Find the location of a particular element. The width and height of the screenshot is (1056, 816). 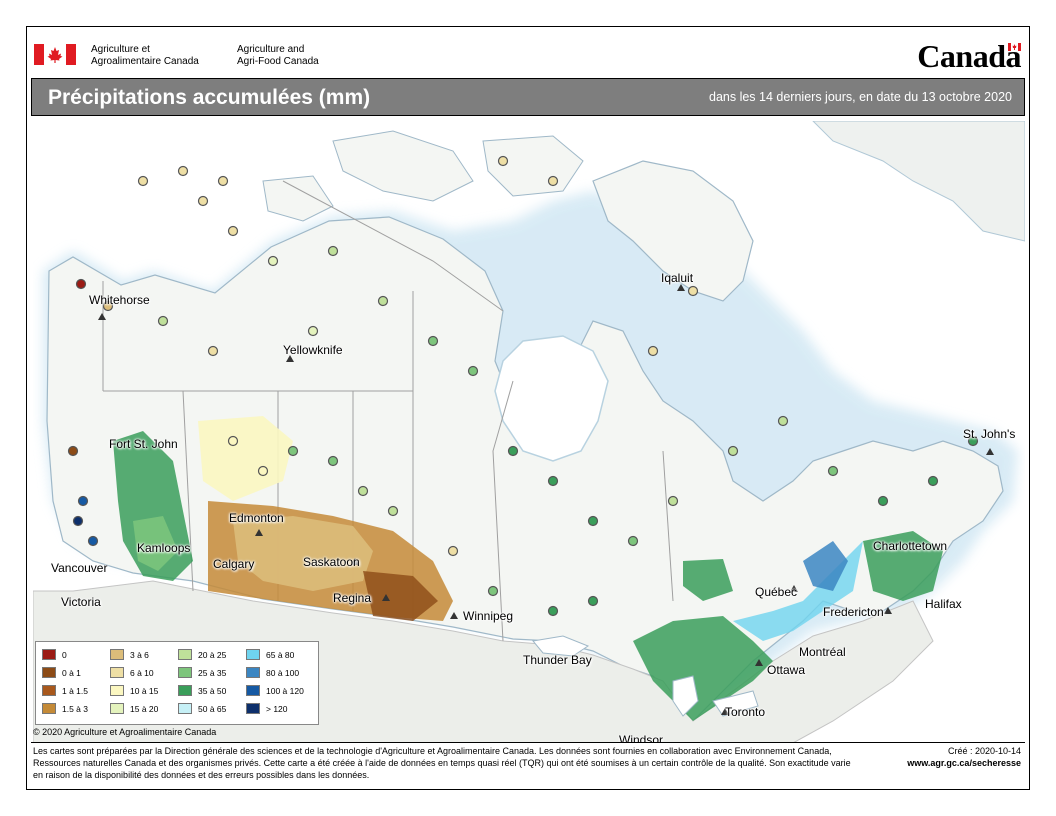

baffin-island is located at coordinates (673, 231).